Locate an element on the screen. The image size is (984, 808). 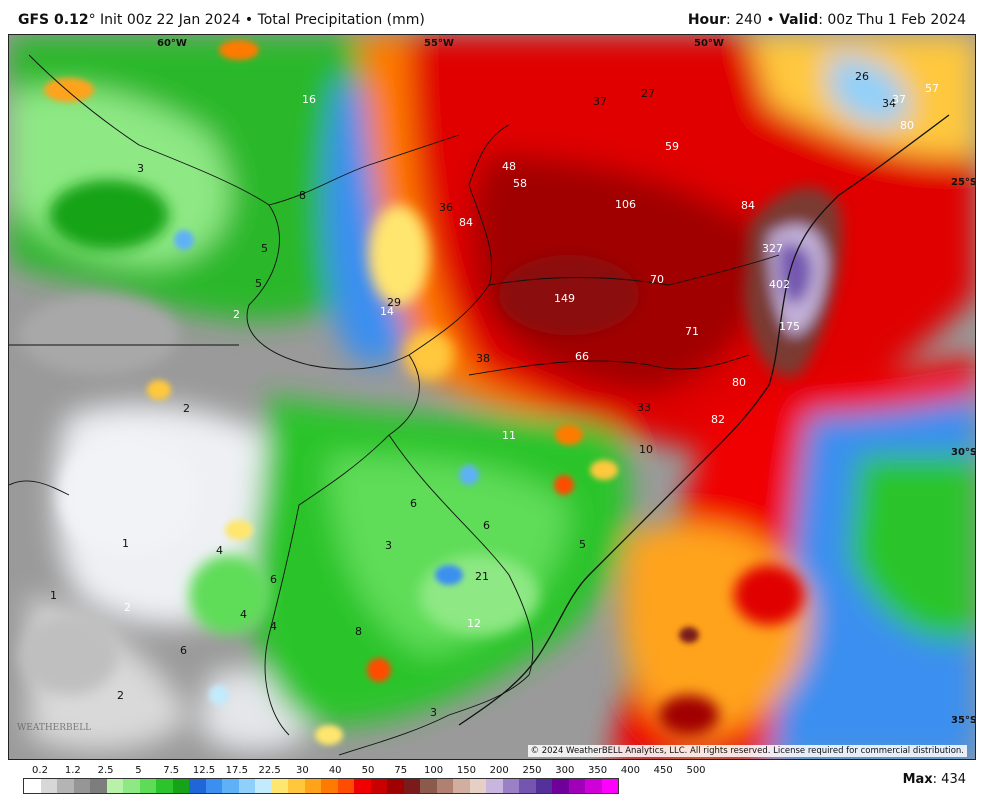
lat-25-label: 25°S is located at coordinates (963, 182).